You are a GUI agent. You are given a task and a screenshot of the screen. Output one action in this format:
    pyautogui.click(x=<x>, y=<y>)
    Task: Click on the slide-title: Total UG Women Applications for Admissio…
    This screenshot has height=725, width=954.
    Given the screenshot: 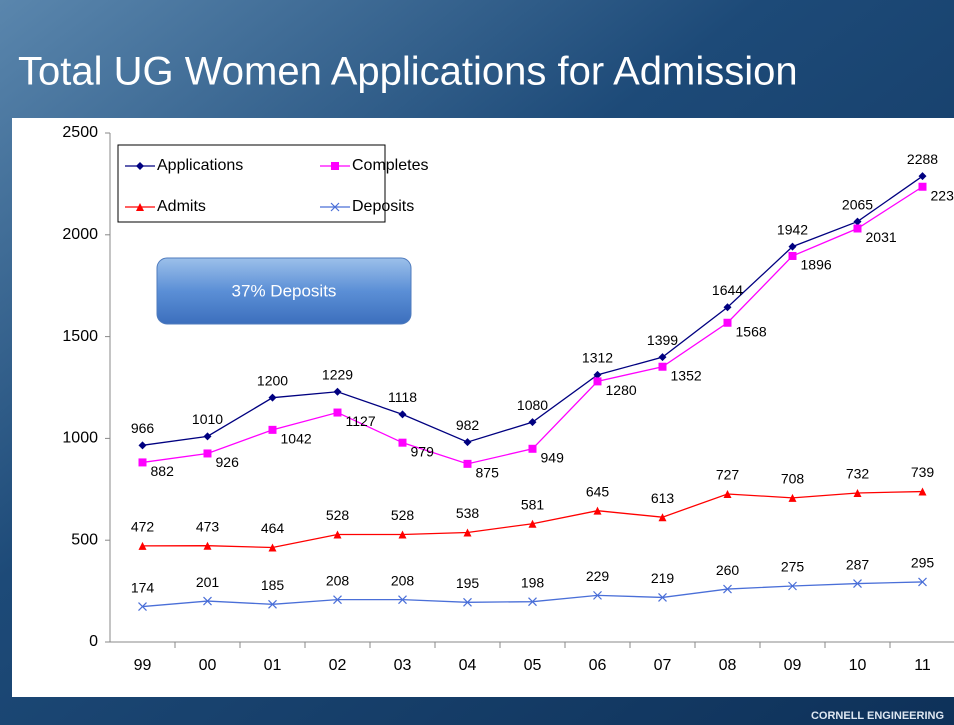 What is the action you would take?
    pyautogui.click(x=408, y=72)
    